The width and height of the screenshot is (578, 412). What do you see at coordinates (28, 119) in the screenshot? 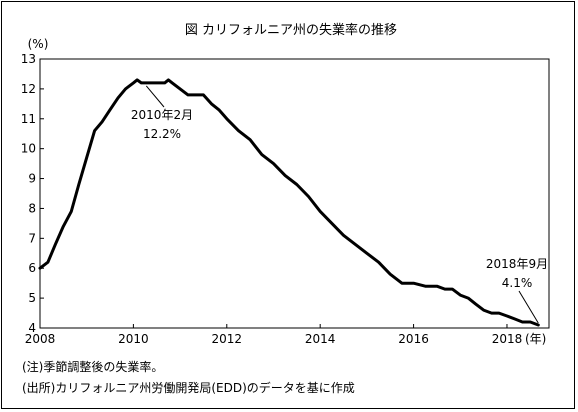
I see `y-tick-label: 11` at bounding box center [28, 119].